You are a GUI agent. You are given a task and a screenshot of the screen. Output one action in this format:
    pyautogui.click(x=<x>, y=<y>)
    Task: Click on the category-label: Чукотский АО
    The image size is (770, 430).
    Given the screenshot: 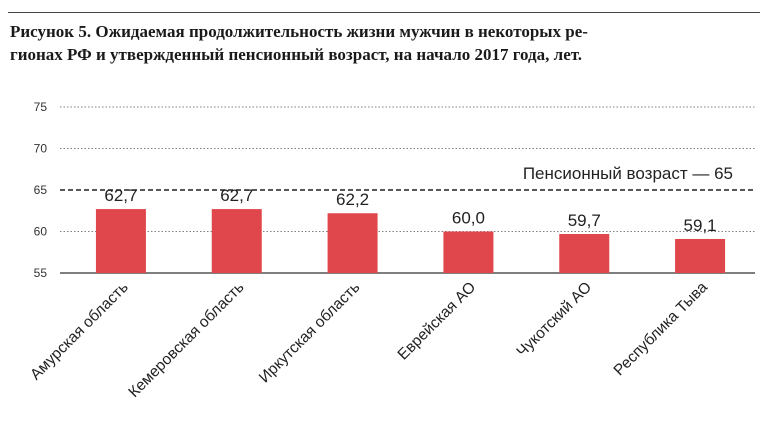 What is the action you would take?
    pyautogui.click(x=554, y=320)
    